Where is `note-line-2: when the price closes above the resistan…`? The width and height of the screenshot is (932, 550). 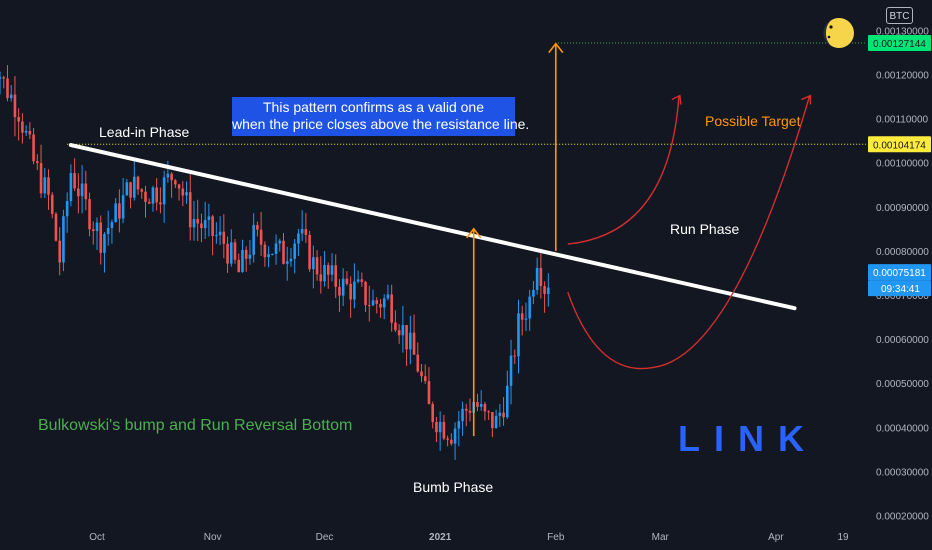
note-line-2: when the price closes above the resistan… is located at coordinates (381, 124).